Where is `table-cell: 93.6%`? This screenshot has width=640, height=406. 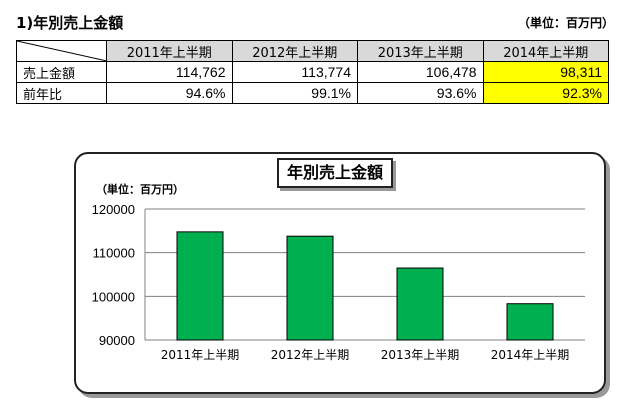
table-cell: 93.6% is located at coordinates (420, 93).